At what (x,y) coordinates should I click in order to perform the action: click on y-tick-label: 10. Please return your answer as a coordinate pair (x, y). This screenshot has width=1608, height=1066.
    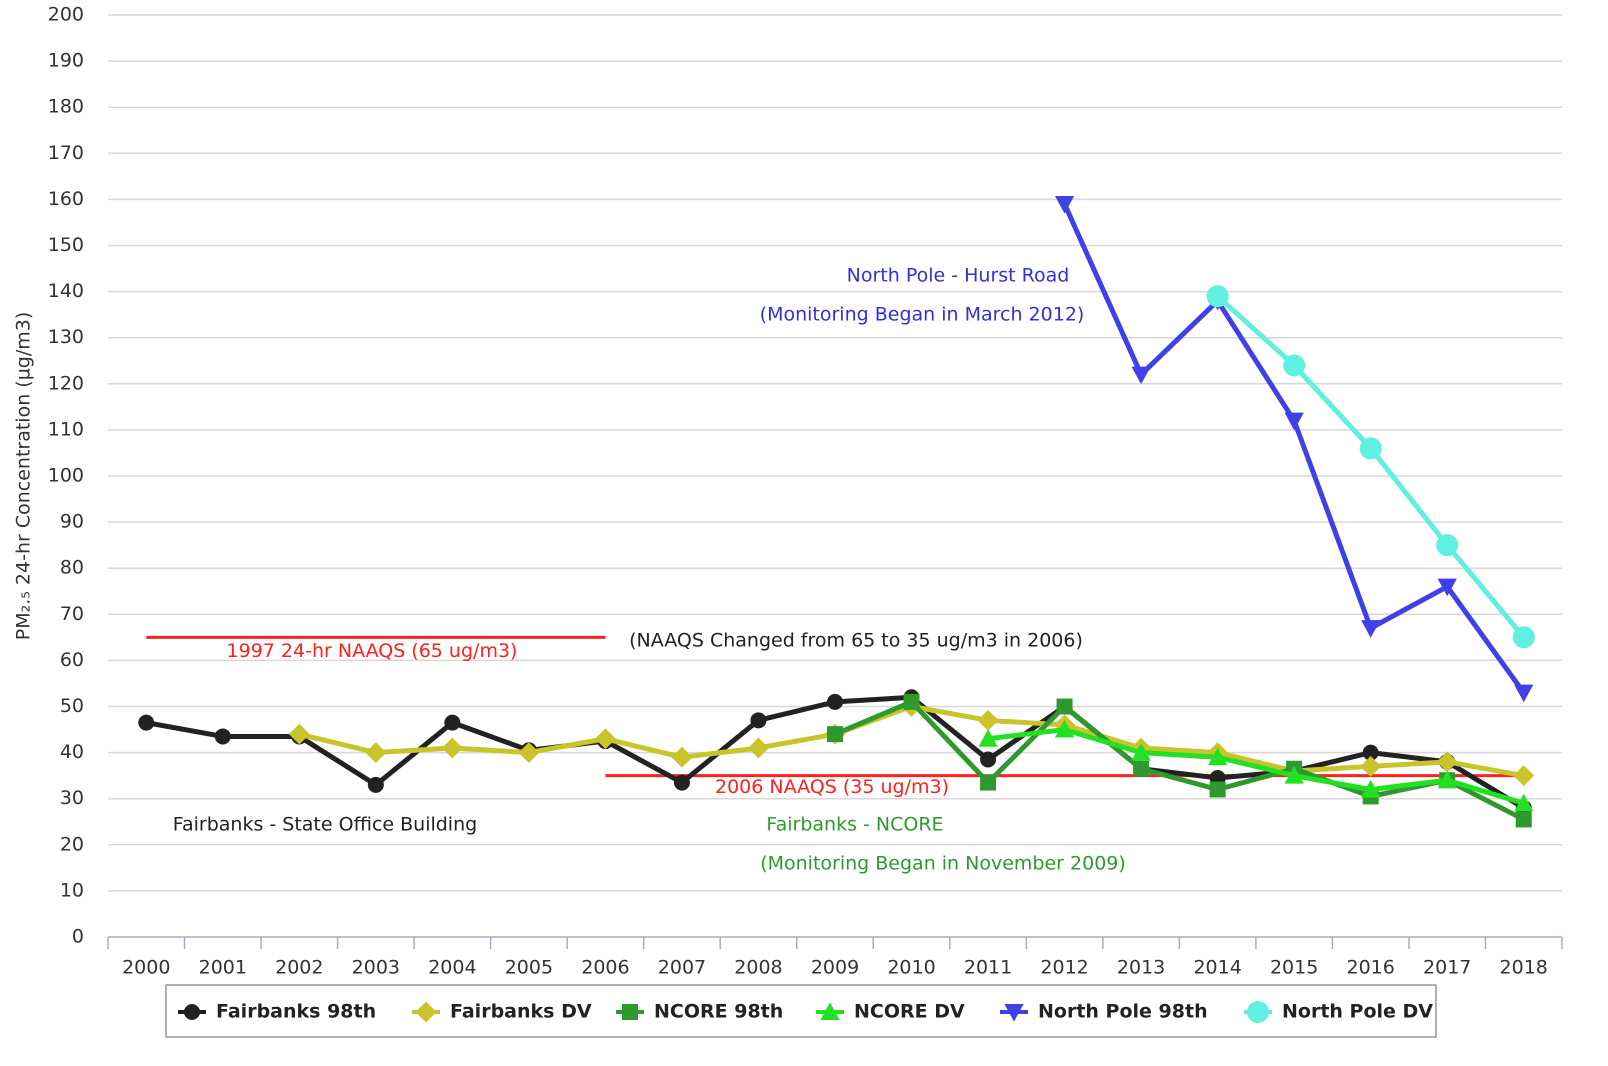
    Looking at the image, I should click on (72, 890).